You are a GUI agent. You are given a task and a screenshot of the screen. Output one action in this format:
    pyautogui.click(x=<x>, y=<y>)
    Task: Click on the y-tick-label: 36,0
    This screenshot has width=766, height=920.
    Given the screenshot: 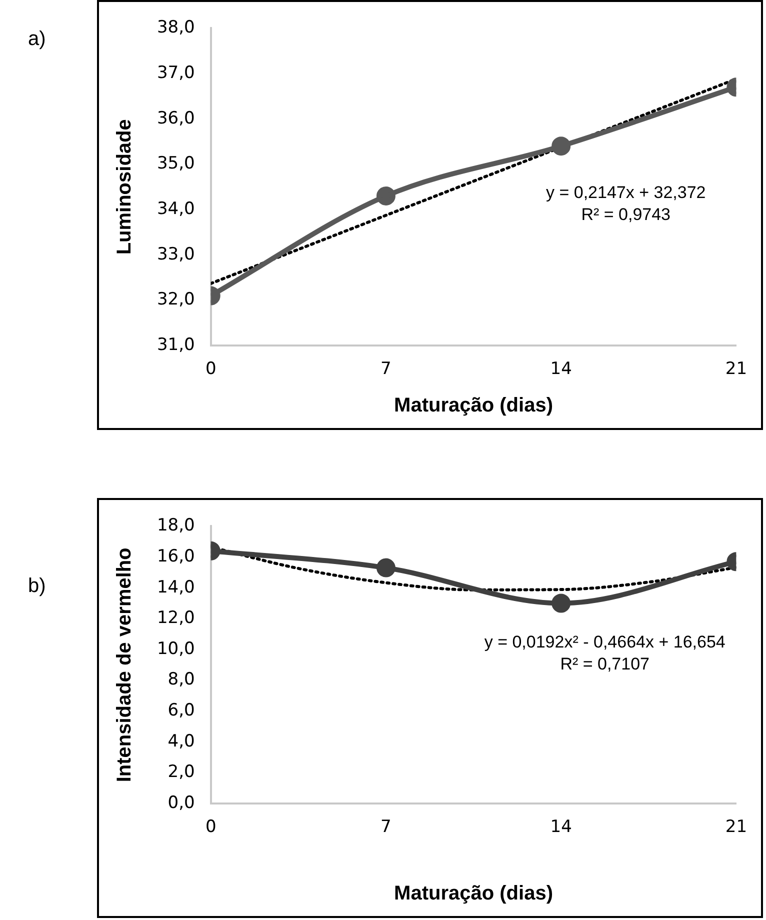 What is the action you would take?
    pyautogui.click(x=175, y=118)
    